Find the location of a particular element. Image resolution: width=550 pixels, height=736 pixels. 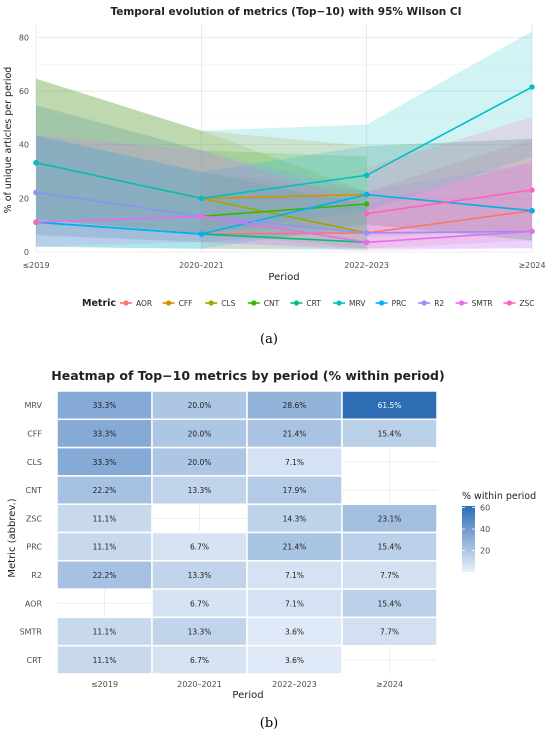

cell-value-label: 3.6% is located at coordinates (294, 660).